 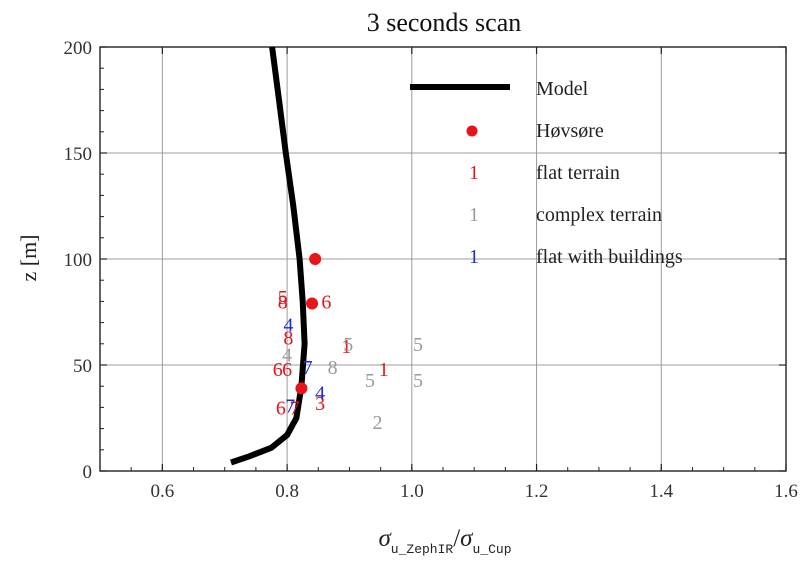 I want to click on flat-terrain-point-label: 6, so click(x=326, y=302).